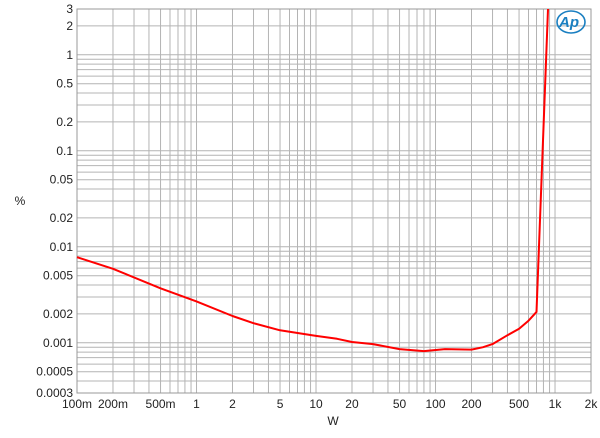 Image resolution: width=600 pixels, height=438 pixels. I want to click on x-tick-label: 5, so click(280, 404).